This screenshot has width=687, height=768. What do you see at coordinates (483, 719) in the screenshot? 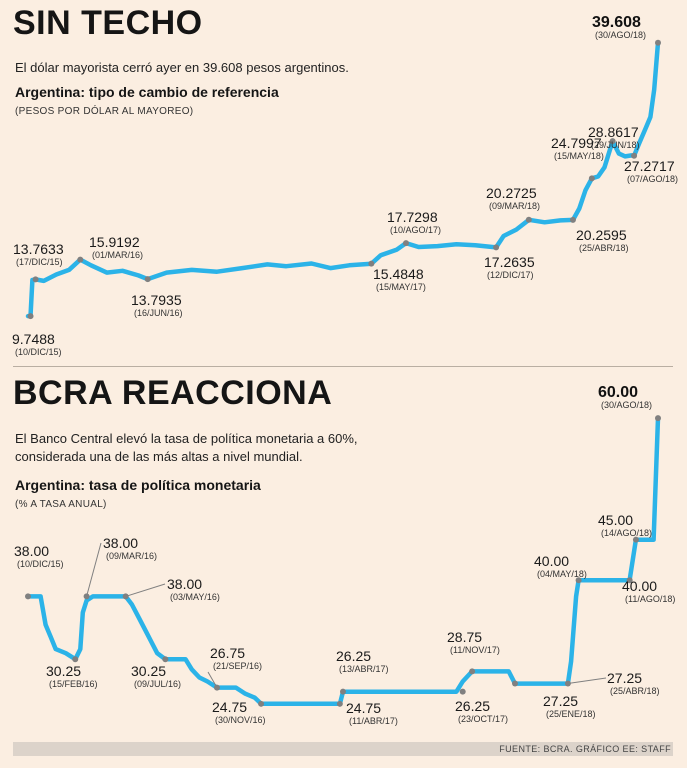
I see `data-label-date: (23/OCT/17)` at bounding box center [483, 719].